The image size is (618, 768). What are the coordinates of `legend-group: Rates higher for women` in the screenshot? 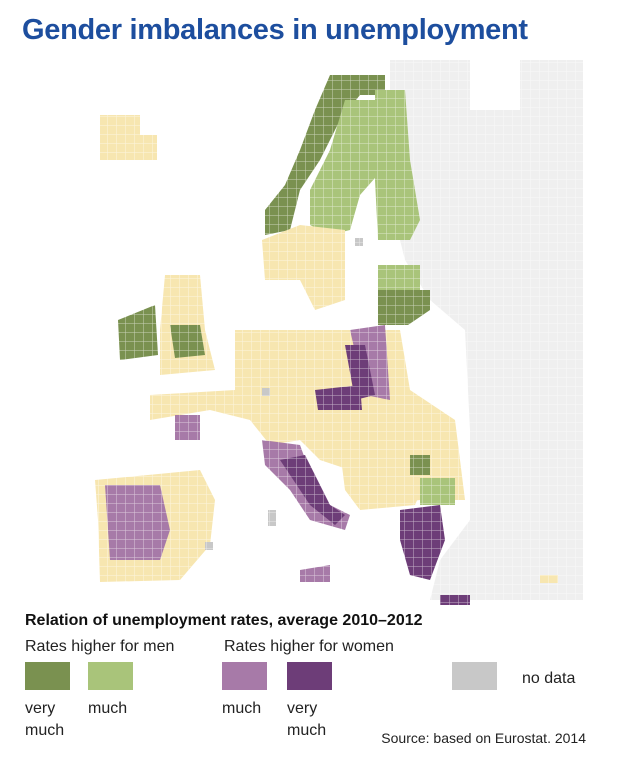 It's located at (309, 646).